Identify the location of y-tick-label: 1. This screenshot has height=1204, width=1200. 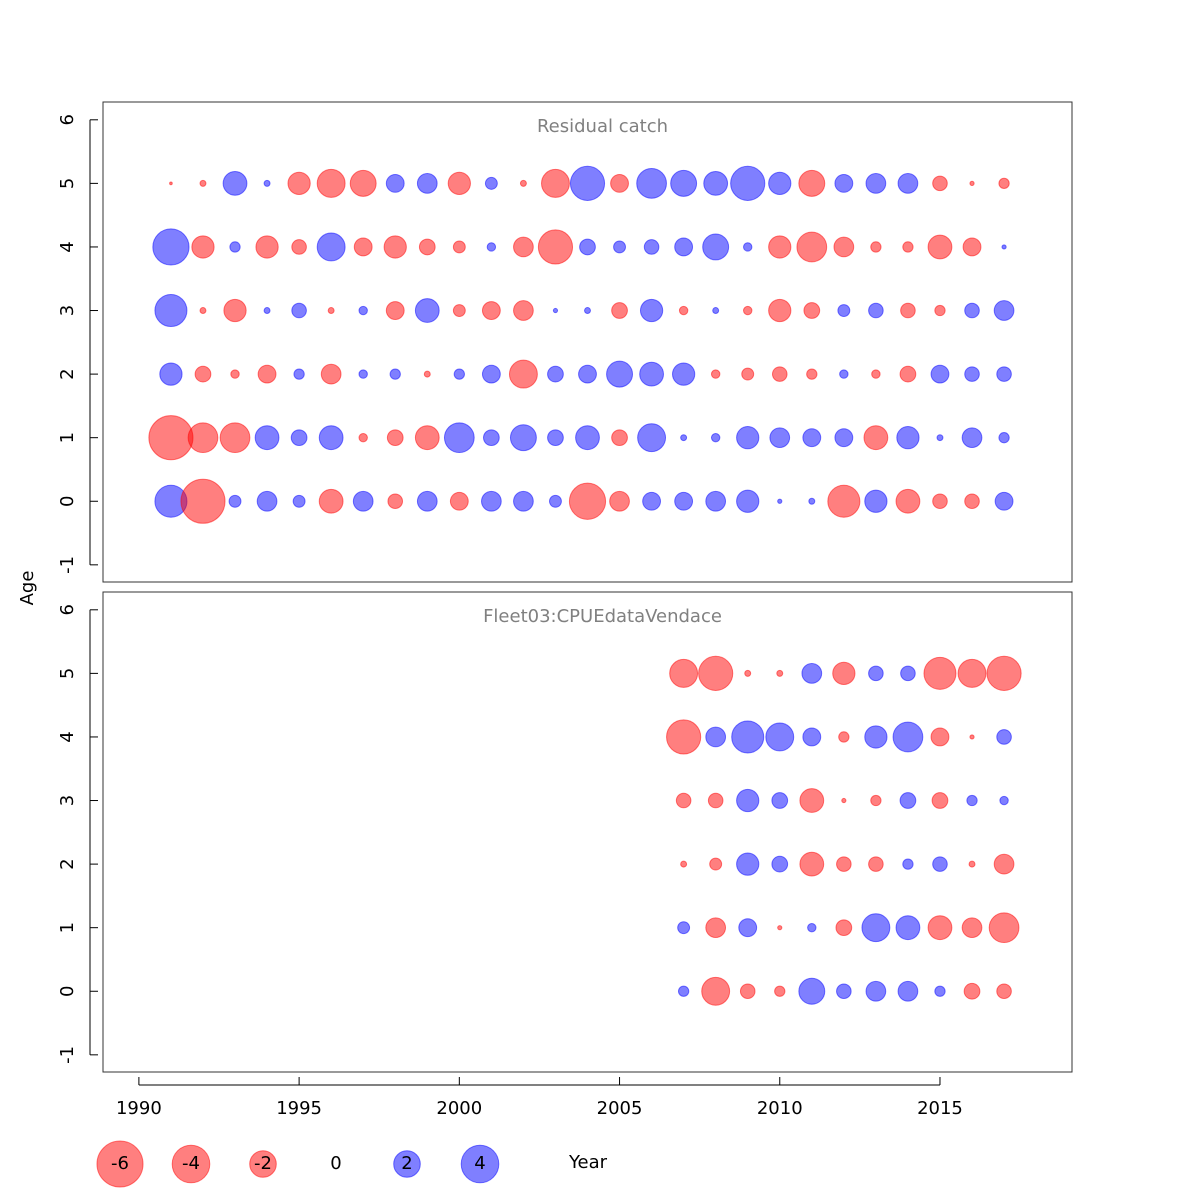
(67, 437).